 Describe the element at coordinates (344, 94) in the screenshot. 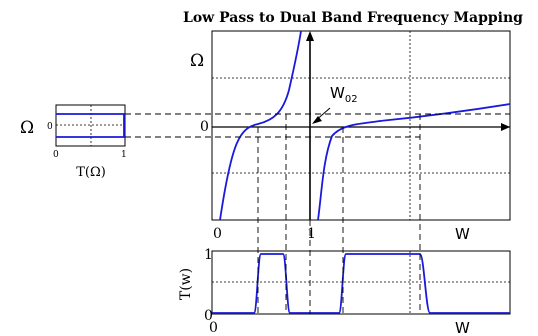

I see `w02-annotation: W02` at that location.